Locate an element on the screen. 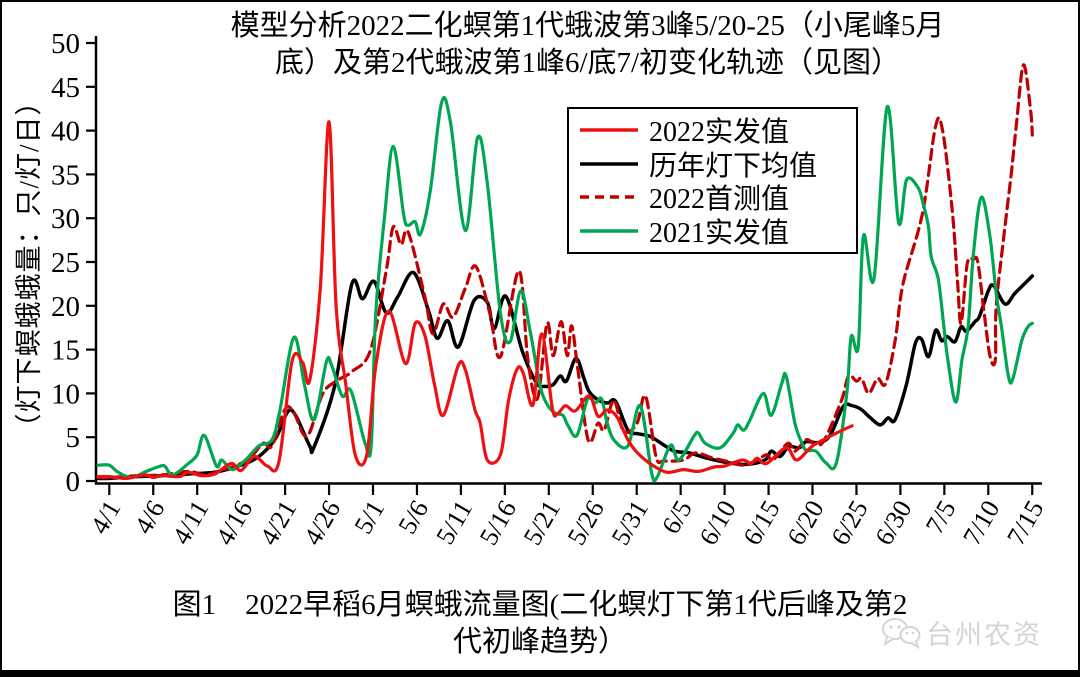  y-tick-label: 40 is located at coordinates (65, 132).